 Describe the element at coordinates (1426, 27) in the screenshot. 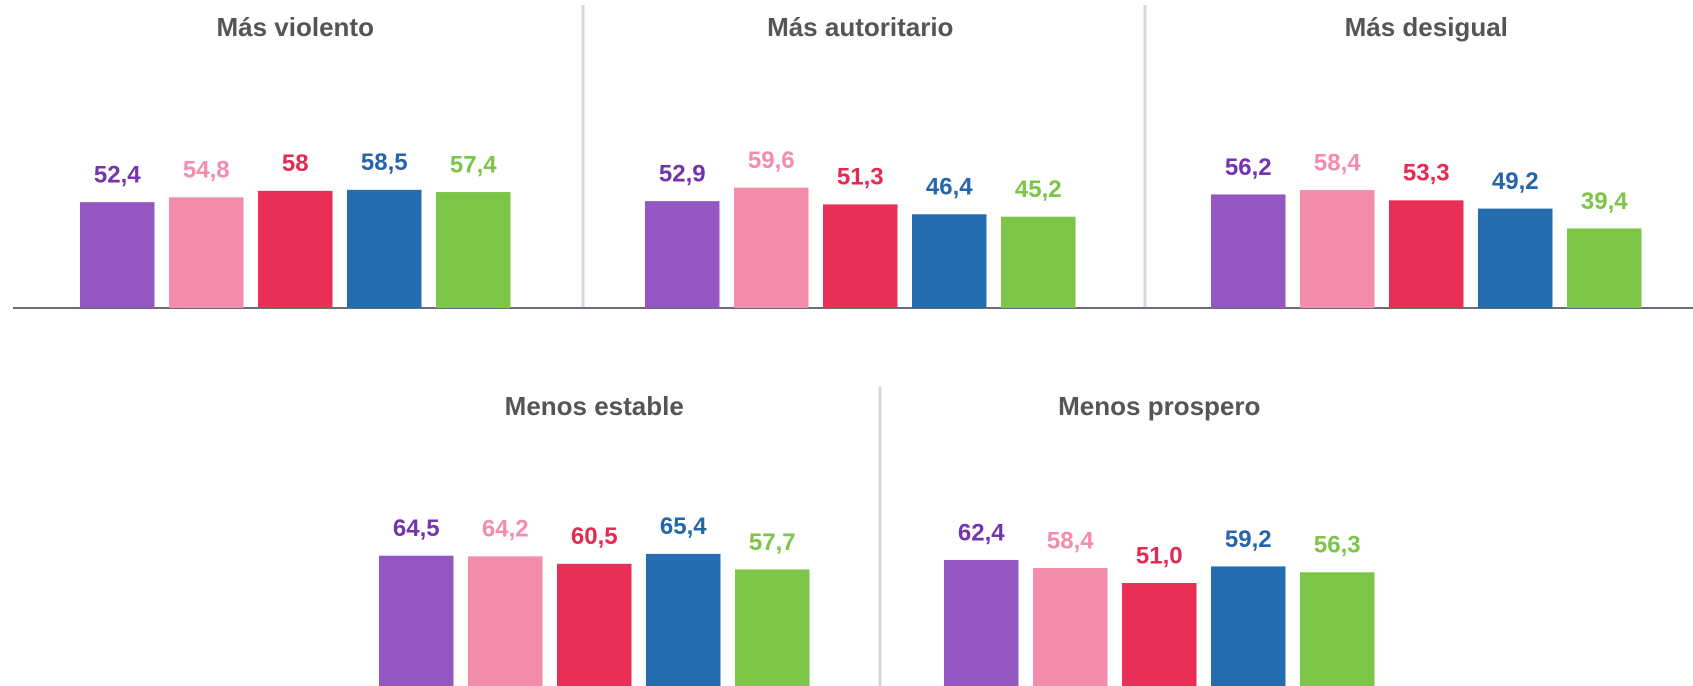

I see `chart-title: Más desigual` at that location.